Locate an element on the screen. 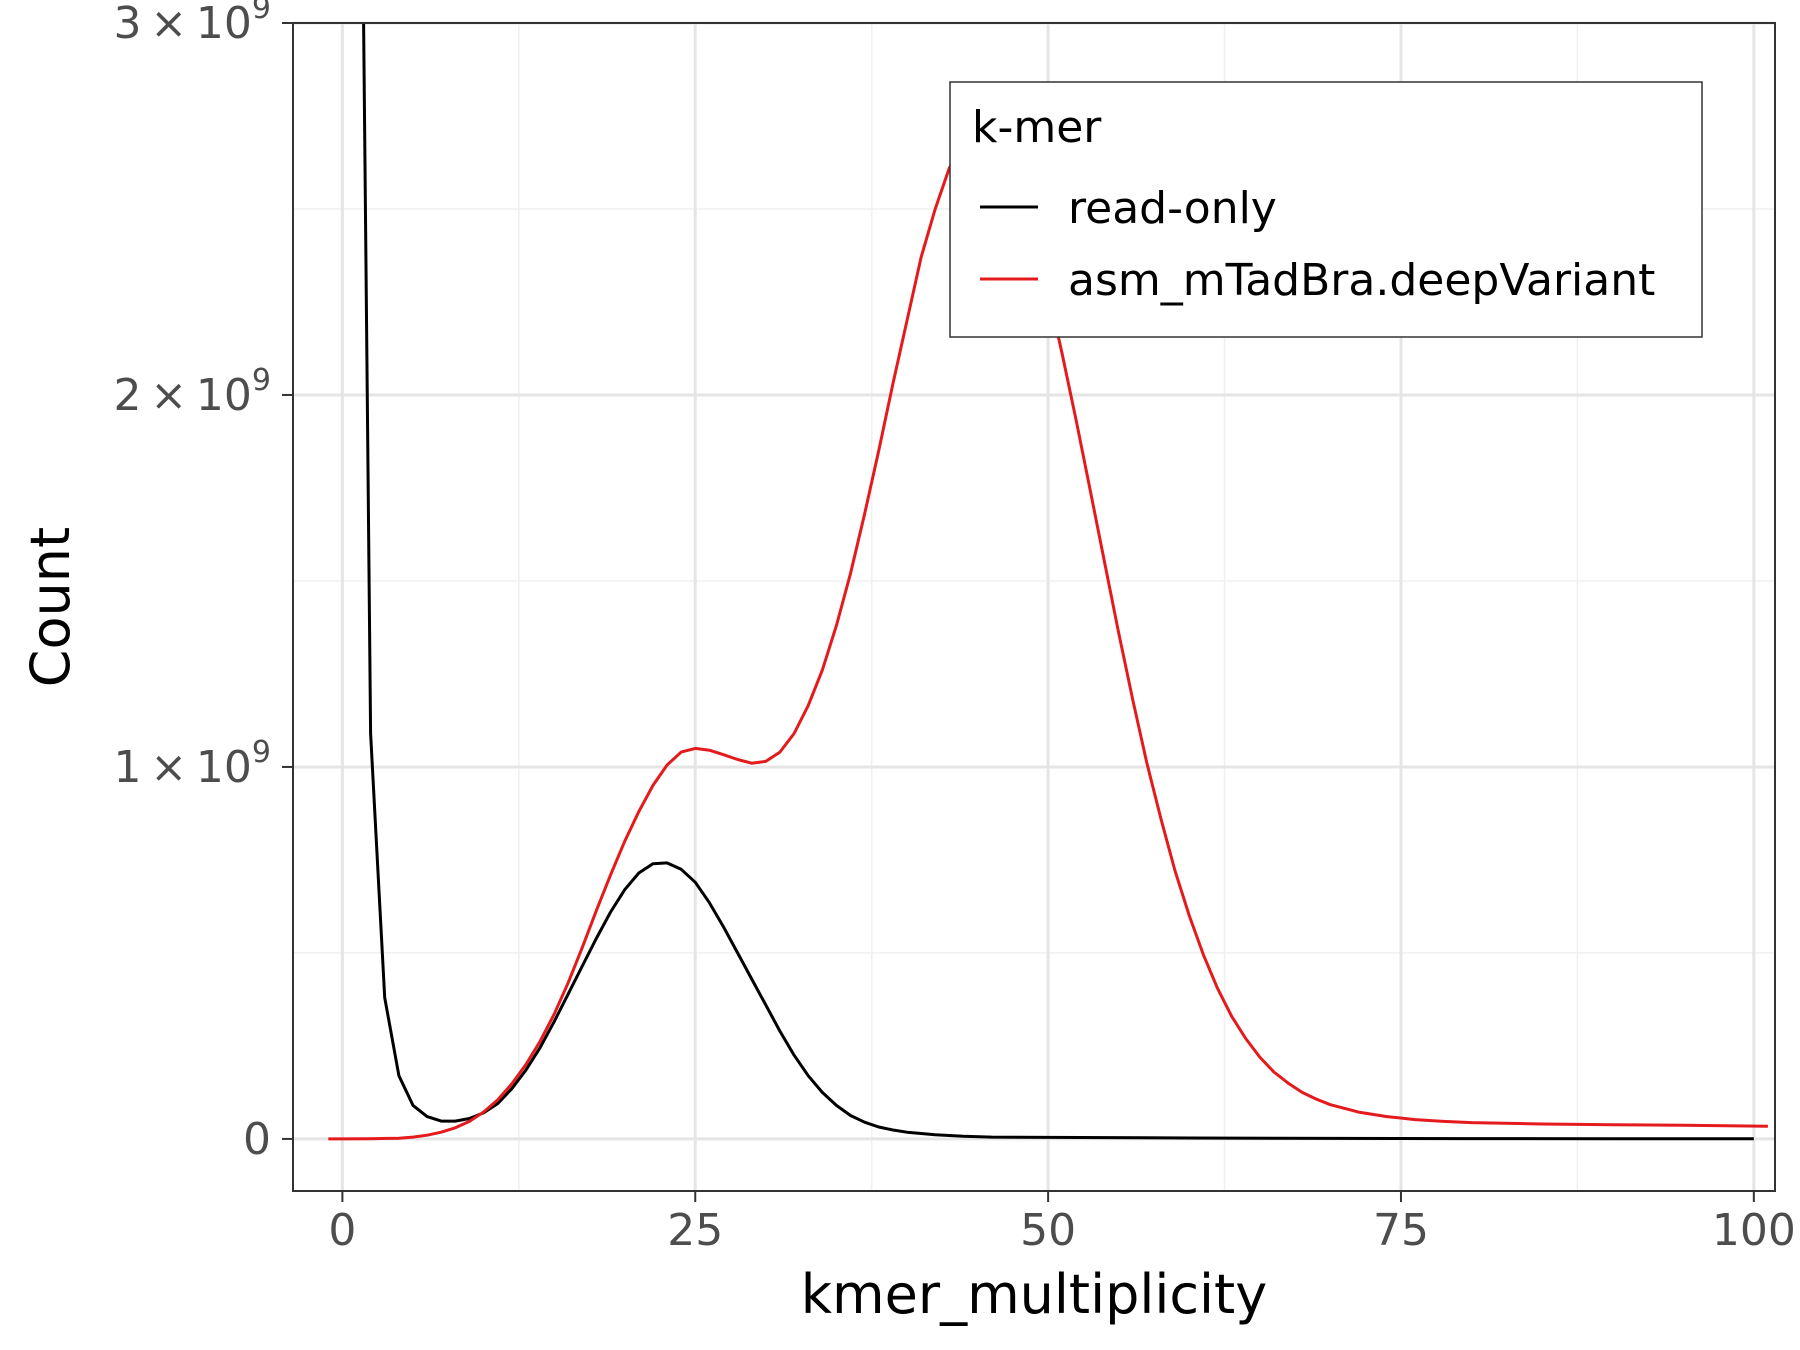 The width and height of the screenshot is (1800, 1350). legend-box is located at coordinates (1326, 209).